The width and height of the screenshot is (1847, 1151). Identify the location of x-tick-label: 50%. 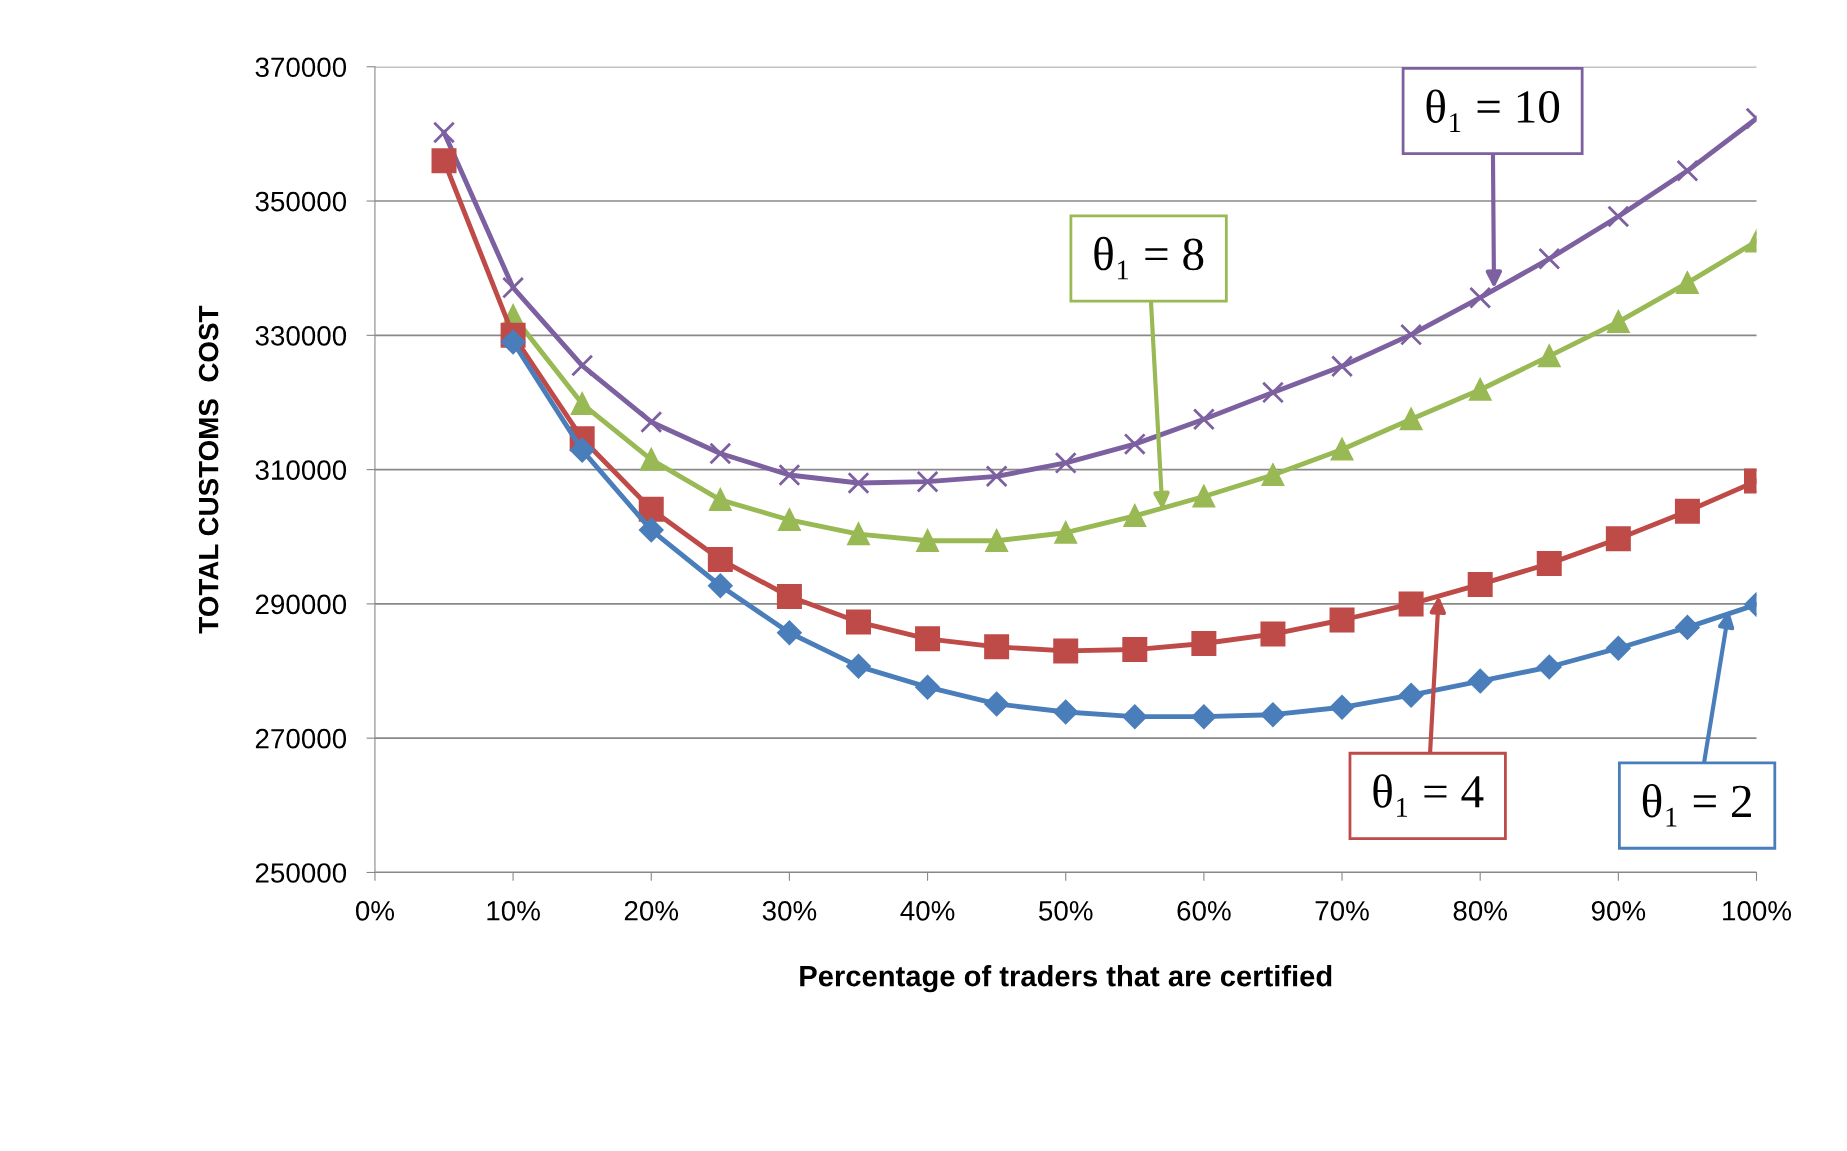
(1066, 910).